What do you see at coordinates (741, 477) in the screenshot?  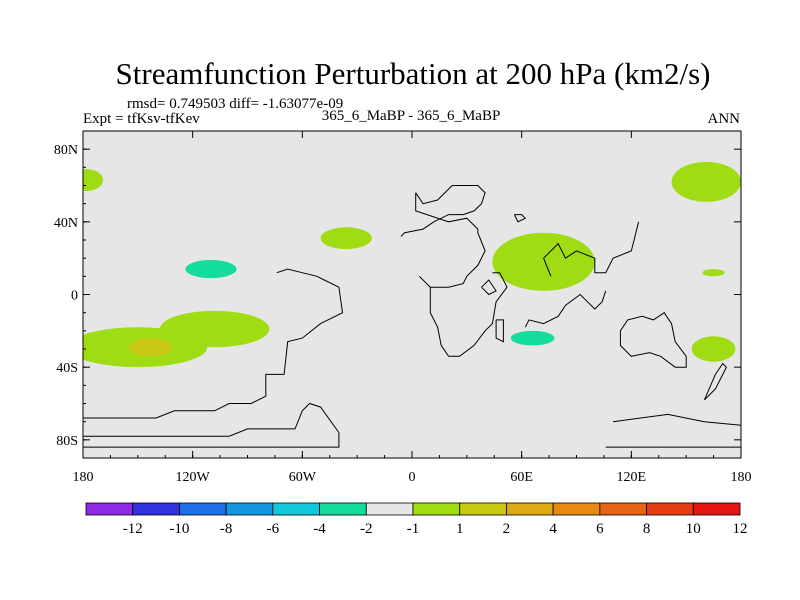 I see `x-tick-label-6: 180` at bounding box center [741, 477].